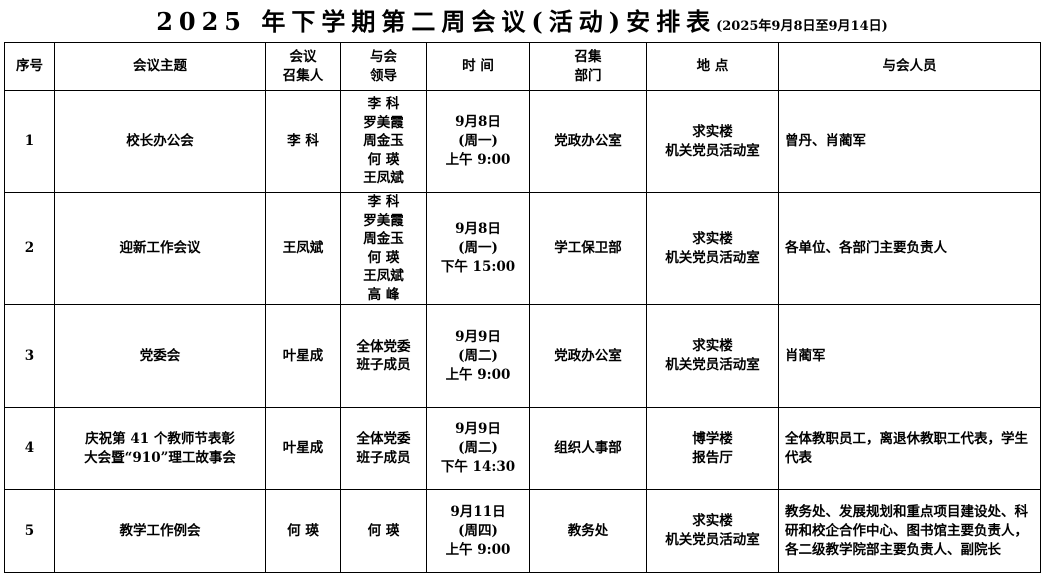 Image resolution: width=1044 pixels, height=577 pixels. What do you see at coordinates (383, 448) in the screenshot?
I see `leaders: 全体党委 班子成员` at bounding box center [383, 448].